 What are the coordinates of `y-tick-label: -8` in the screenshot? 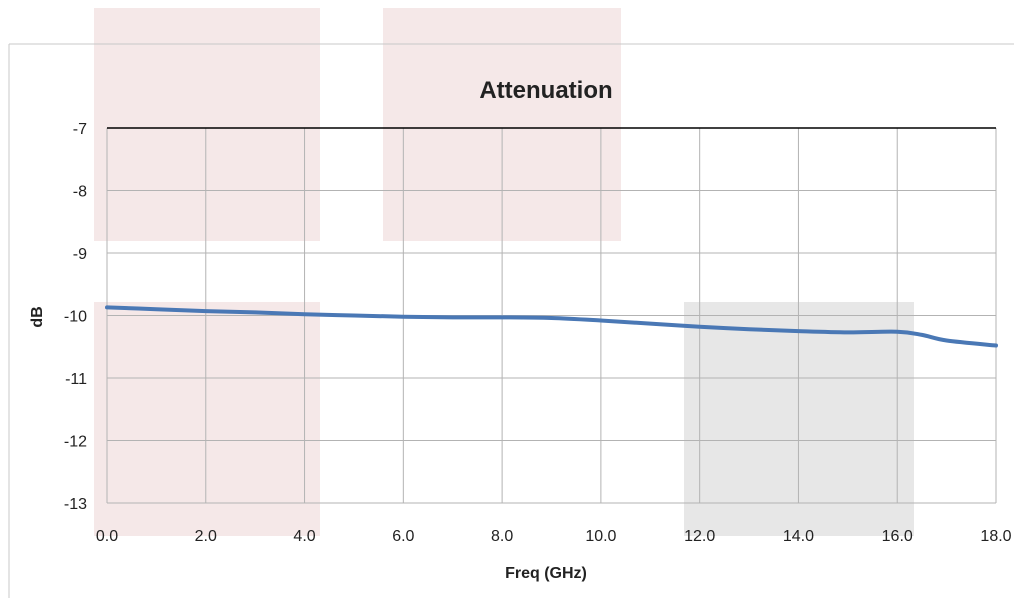 It's located at (80, 192).